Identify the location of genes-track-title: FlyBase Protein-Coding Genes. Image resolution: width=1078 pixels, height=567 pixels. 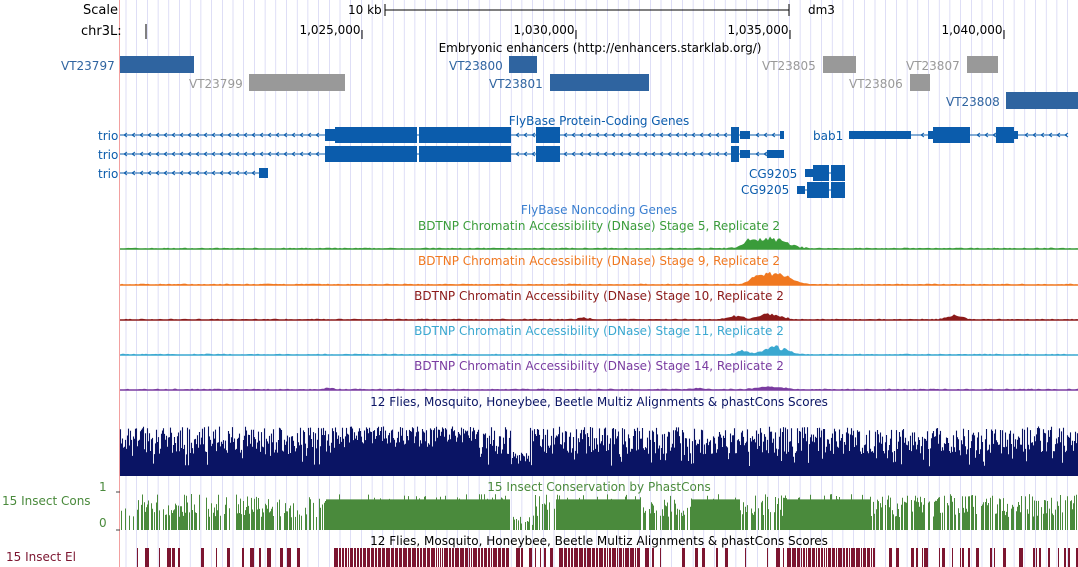
(599, 121).